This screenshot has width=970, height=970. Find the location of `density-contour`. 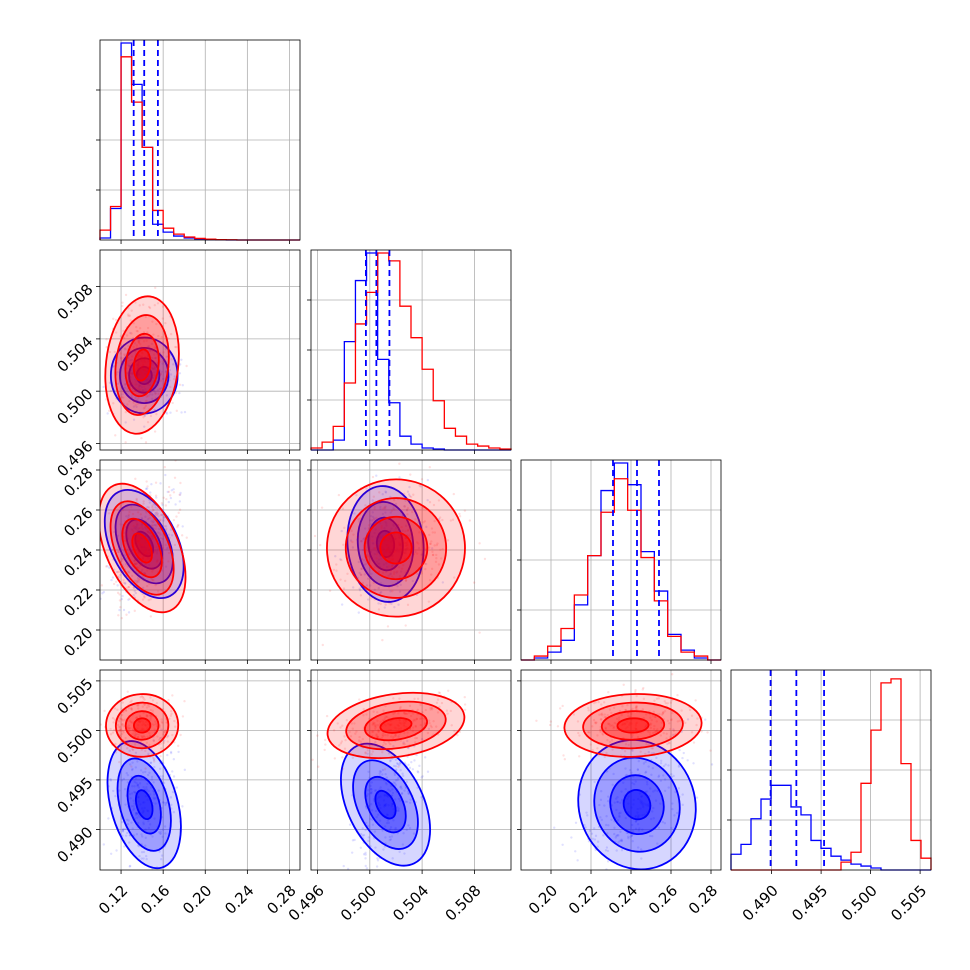

density-contour is located at coordinates (144, 544).